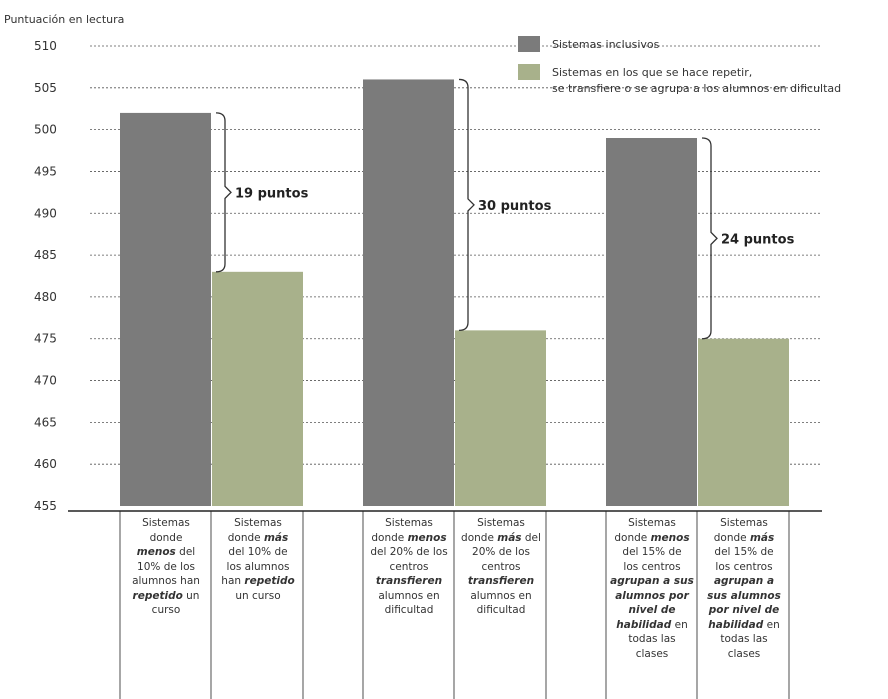  I want to click on y-tick-label: 460, so click(45, 464).